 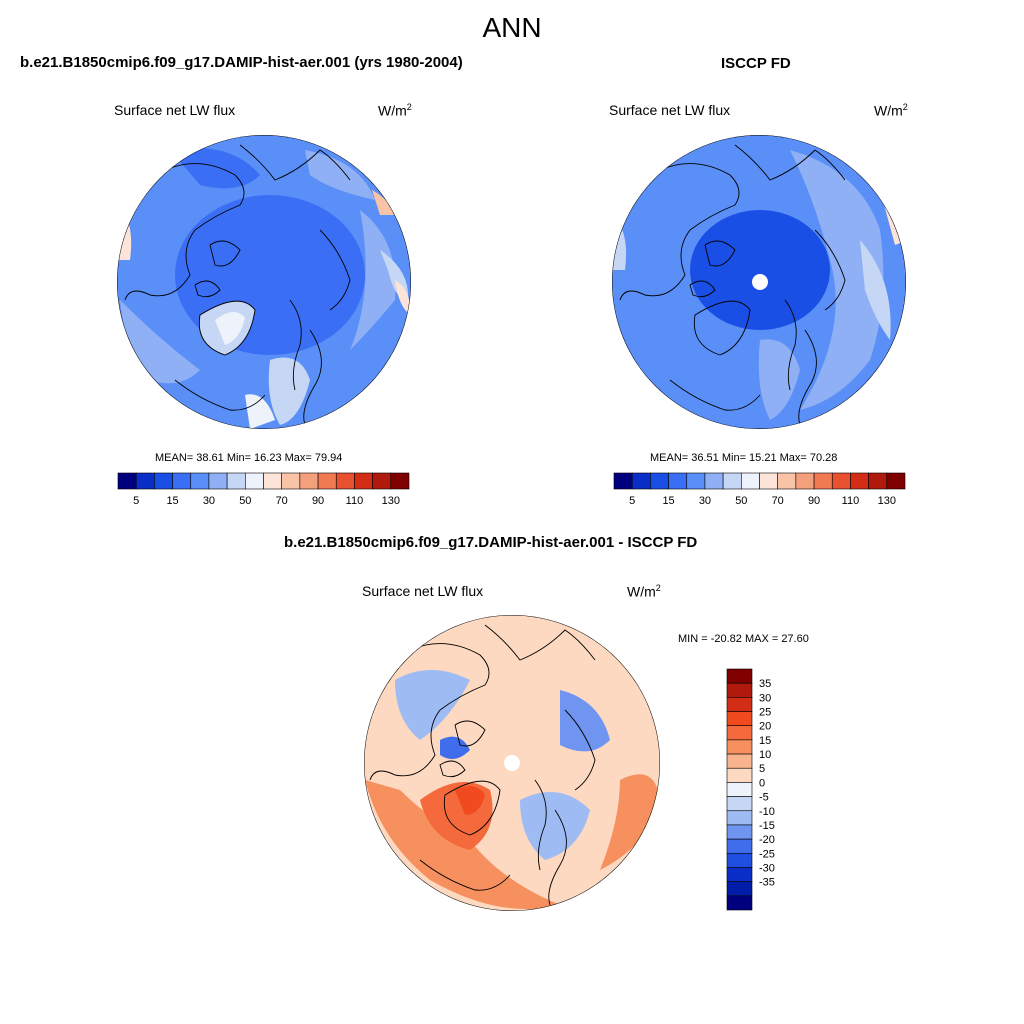 What do you see at coordinates (423, 591) in the screenshot?
I see `panel3-variable-label: Surface net LW flux` at bounding box center [423, 591].